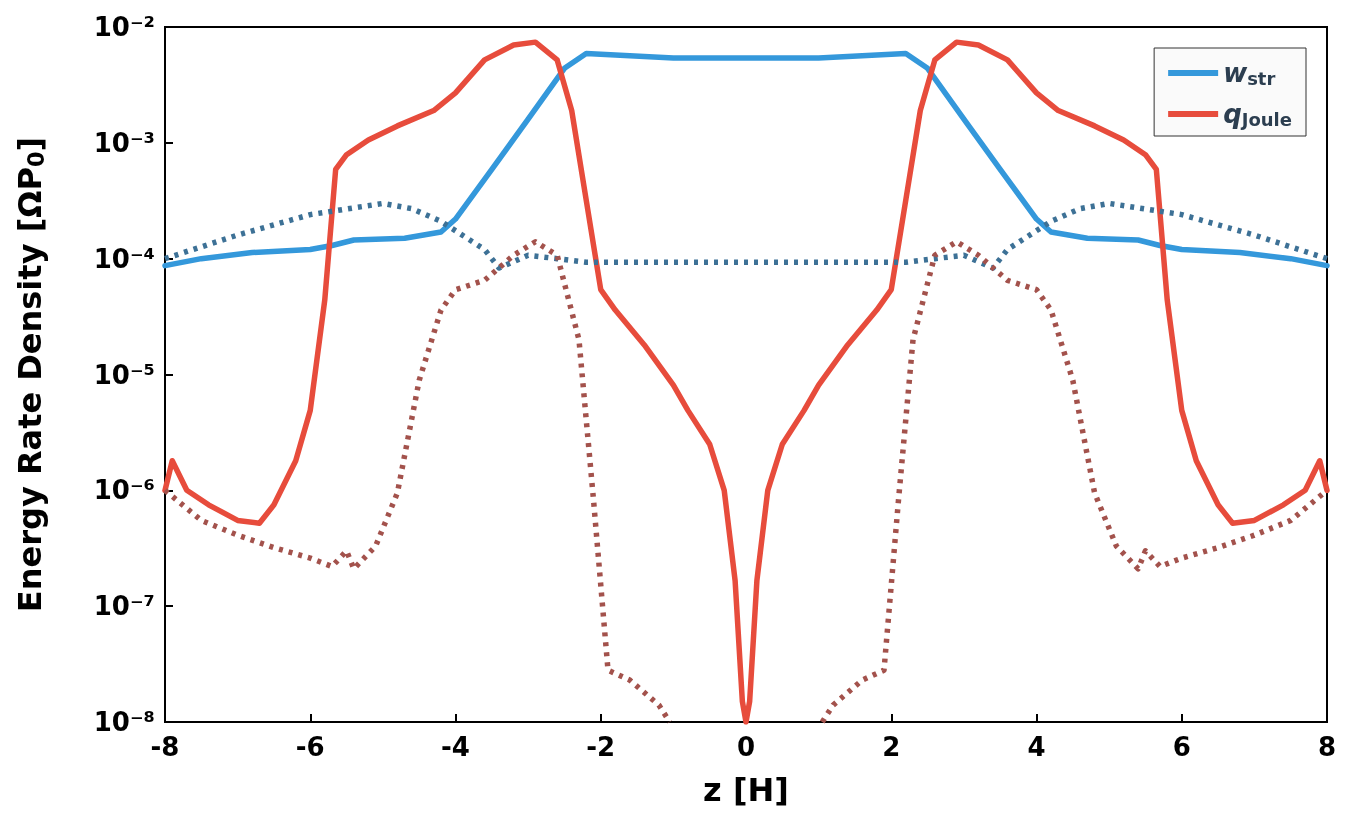  I want to click on x-tick-label: -6, so click(310, 747).